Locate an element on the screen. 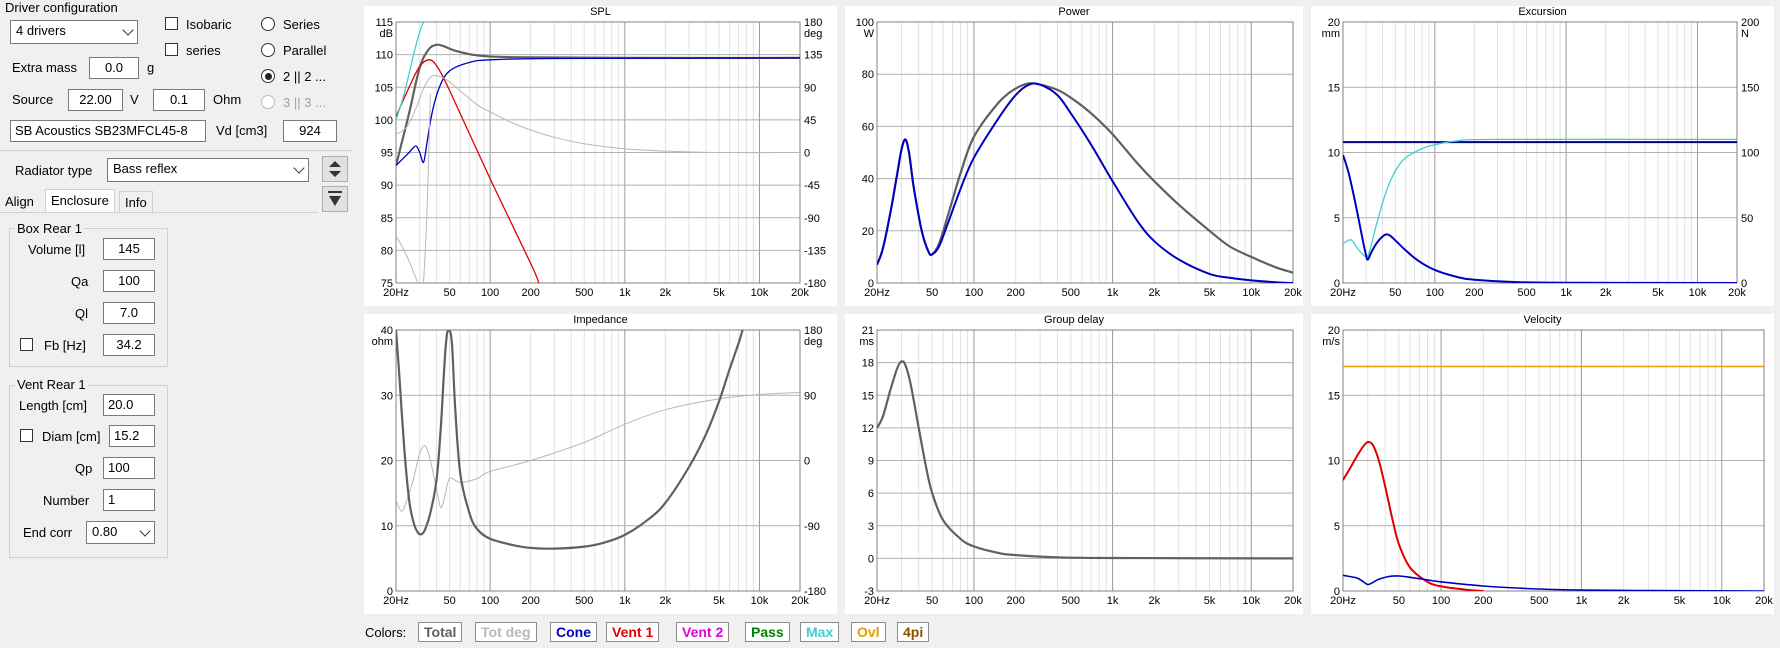 The height and width of the screenshot is (648, 1780). y2-unit-label: deg is located at coordinates (813, 34).